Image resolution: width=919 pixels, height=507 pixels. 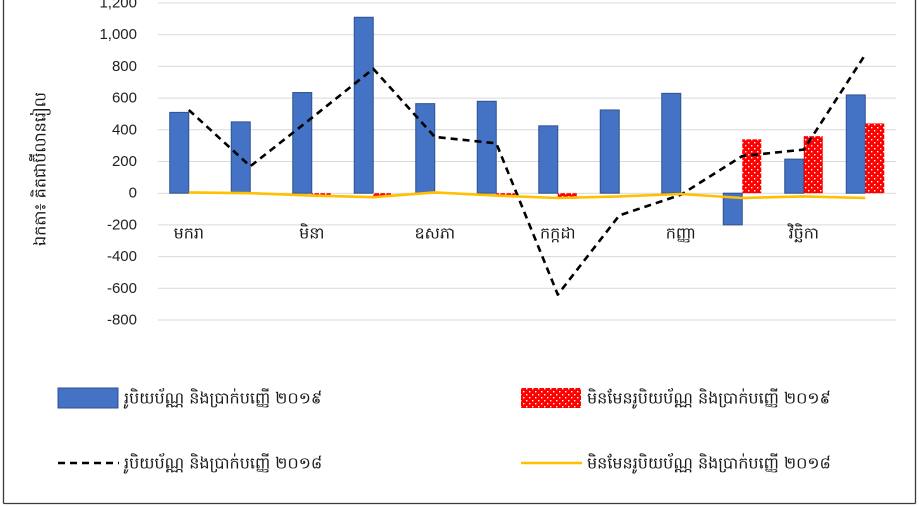 I want to click on legend-item-2: រូបិយប័ណ្ណ និងប្រាក់បញ្ញើ ២០១៨, so click(x=190, y=464).